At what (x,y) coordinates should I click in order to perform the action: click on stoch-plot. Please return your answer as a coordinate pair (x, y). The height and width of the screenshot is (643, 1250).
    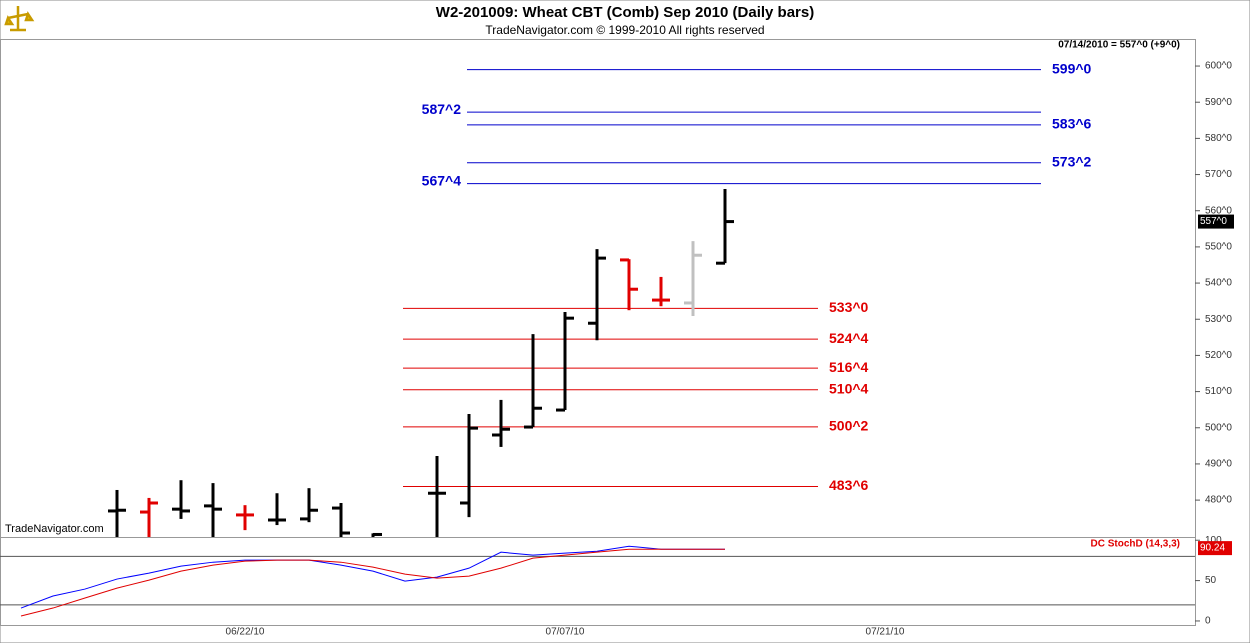
    Looking at the image, I should click on (597, 581).